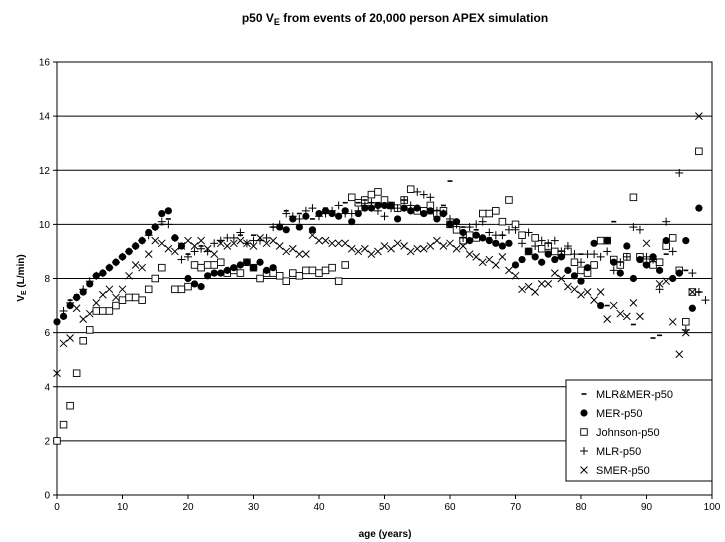  What do you see at coordinates (47, 441) in the screenshot?
I see `y-tick-label: 2` at bounding box center [47, 441].